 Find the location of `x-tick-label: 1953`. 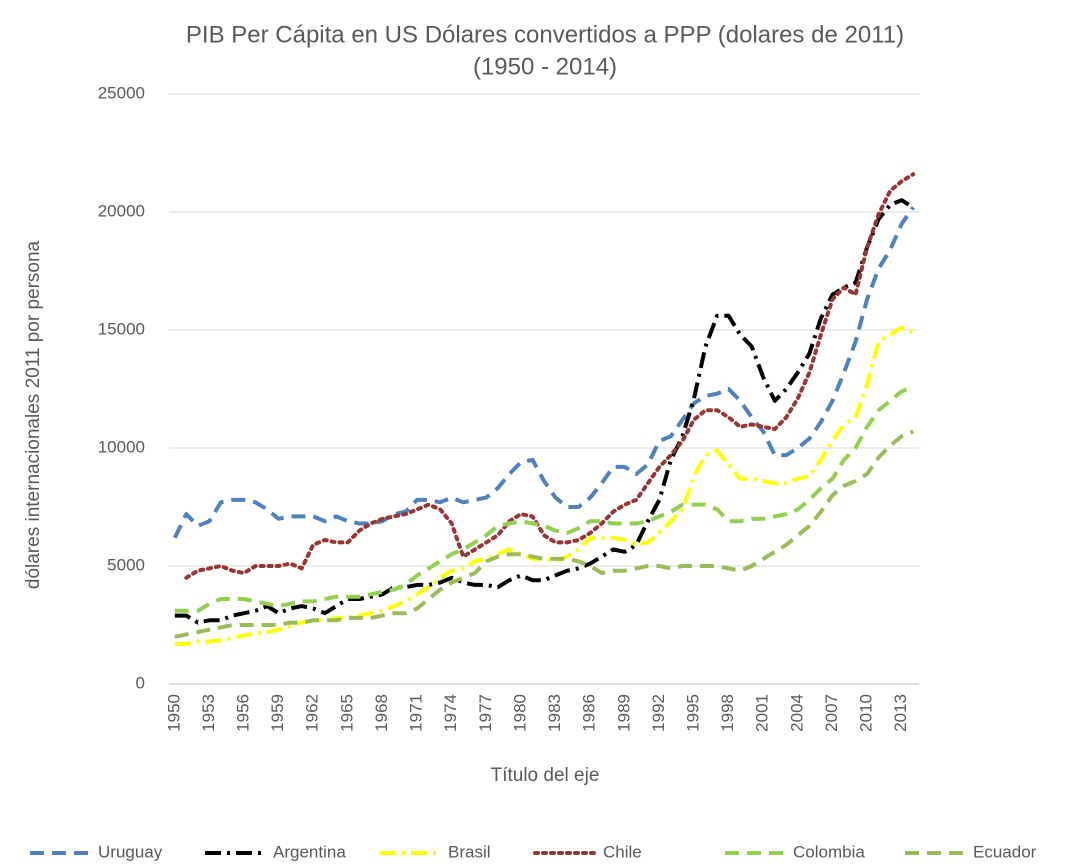

x-tick-label: 1953 is located at coordinates (208, 713).